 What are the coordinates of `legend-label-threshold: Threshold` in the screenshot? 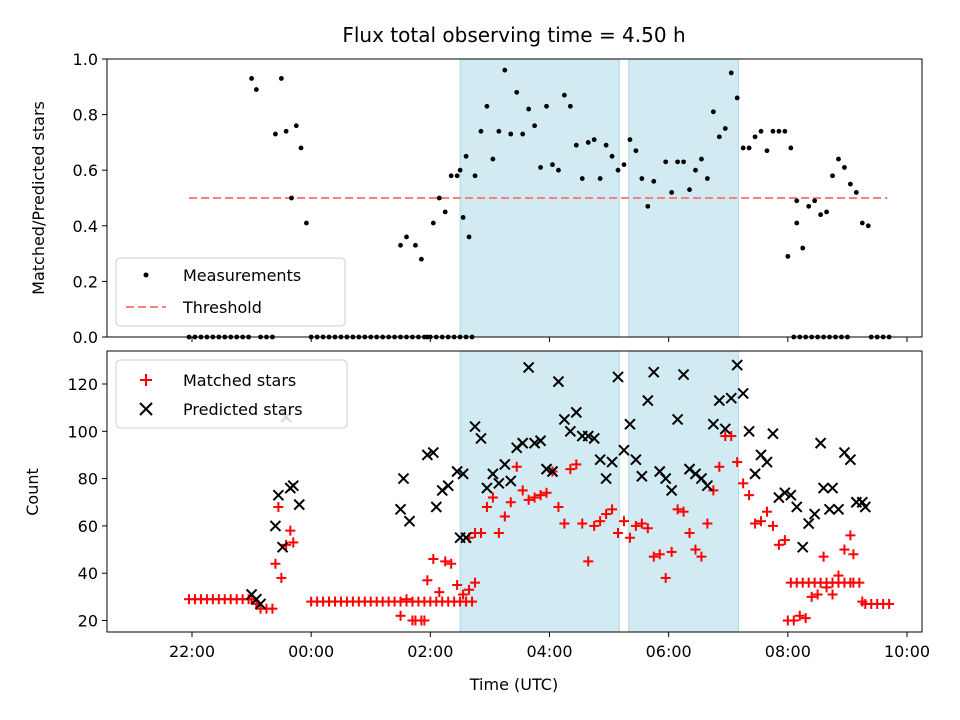 It's located at (222, 307).